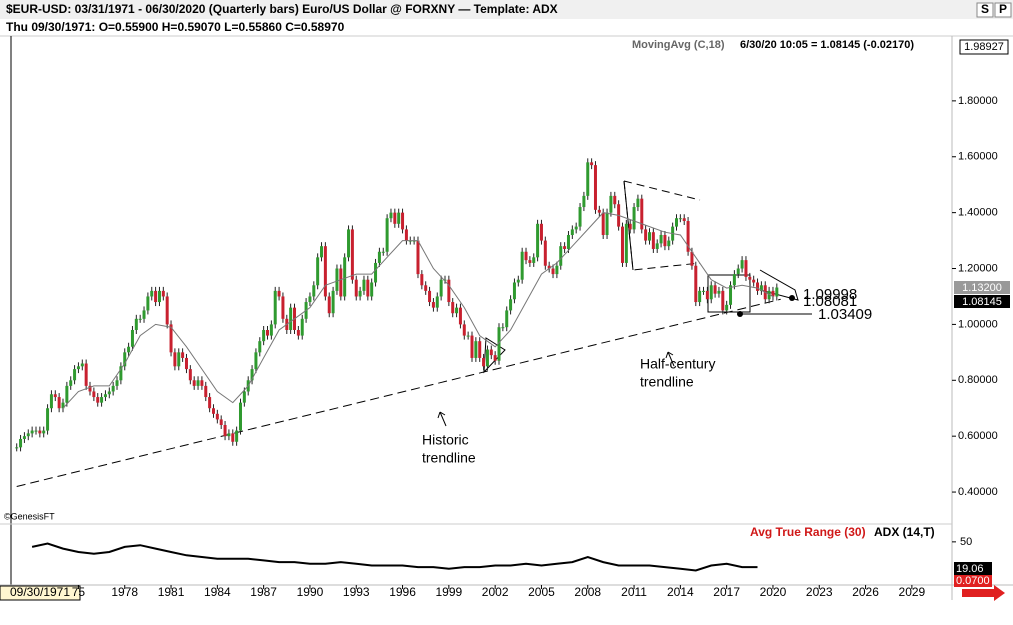  Describe the element at coordinates (680, 592) in the screenshot. I see `x-tick-label: 2014` at that location.